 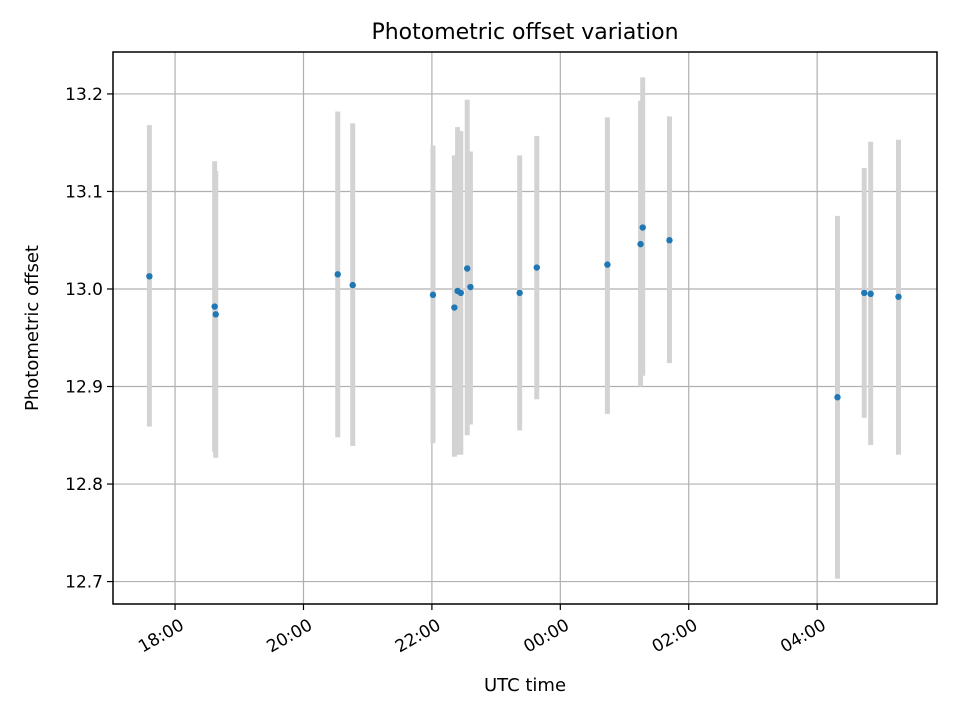 What do you see at coordinates (803, 636) in the screenshot?
I see `x-tick-label-04-00: 04:00` at bounding box center [803, 636].